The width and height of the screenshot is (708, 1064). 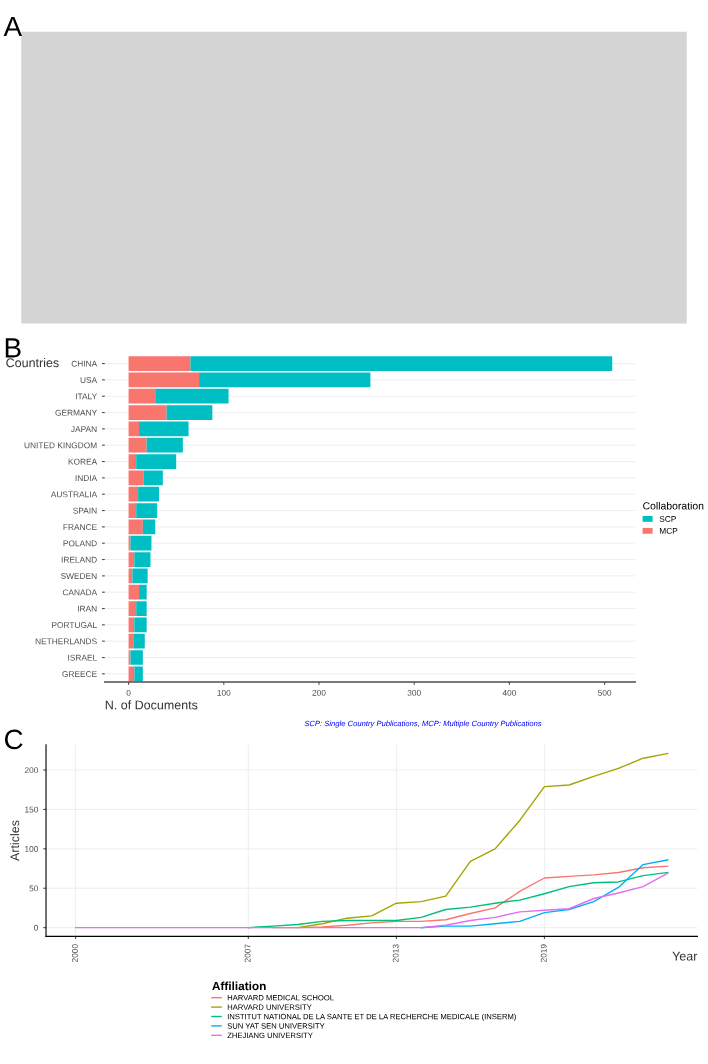 I want to click on x-axis-title: Year, so click(x=685, y=956).